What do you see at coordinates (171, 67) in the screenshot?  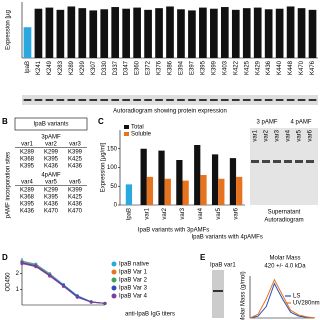 I see `x-tick-label: K386` at bounding box center [171, 67].